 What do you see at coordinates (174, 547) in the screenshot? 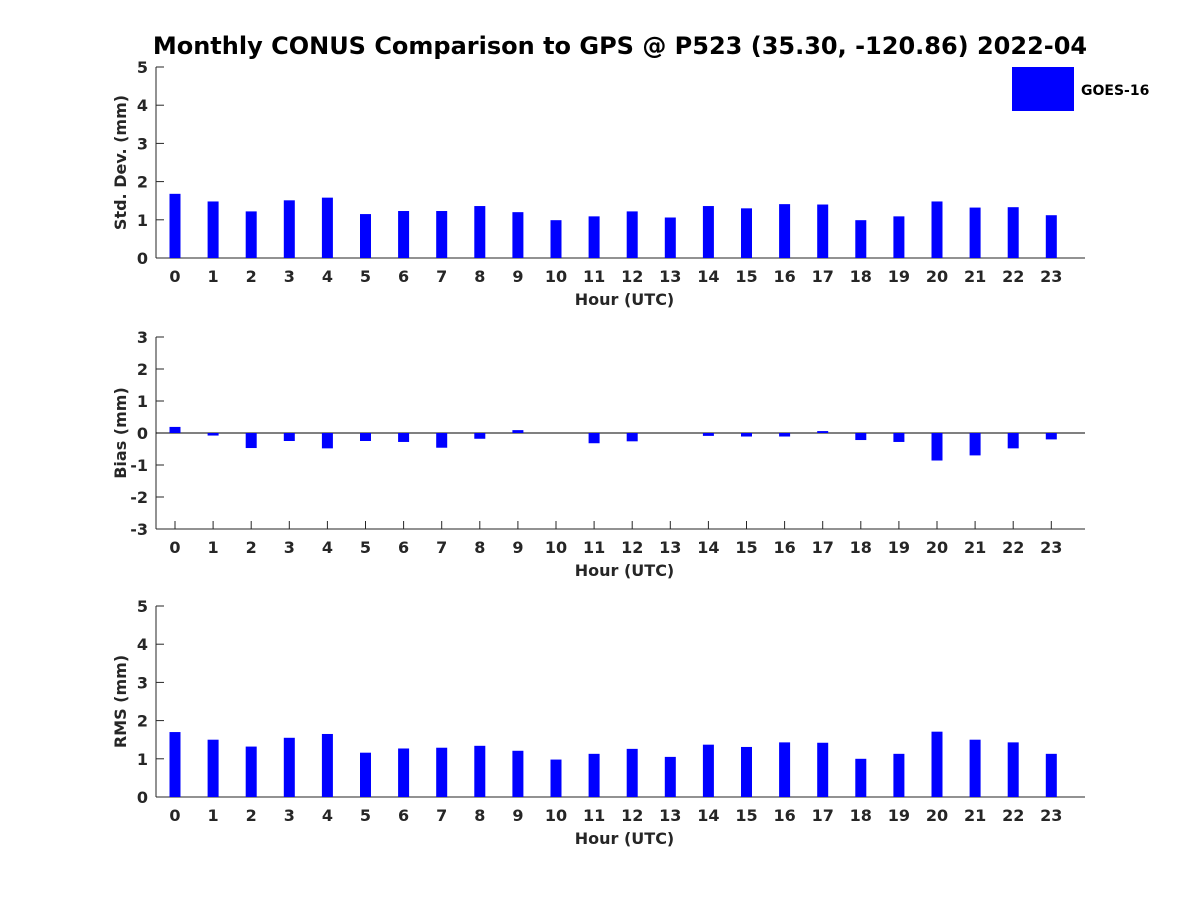
I see `x-tick-label: 0` at bounding box center [174, 547].